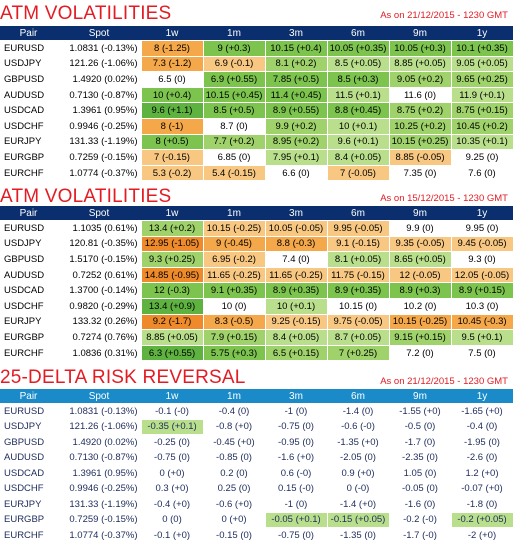 The height and width of the screenshot is (550, 513). What do you see at coordinates (234, 141) in the screenshot?
I see `value-cell-1m: 7.7 (+0.2)` at bounding box center [234, 141].